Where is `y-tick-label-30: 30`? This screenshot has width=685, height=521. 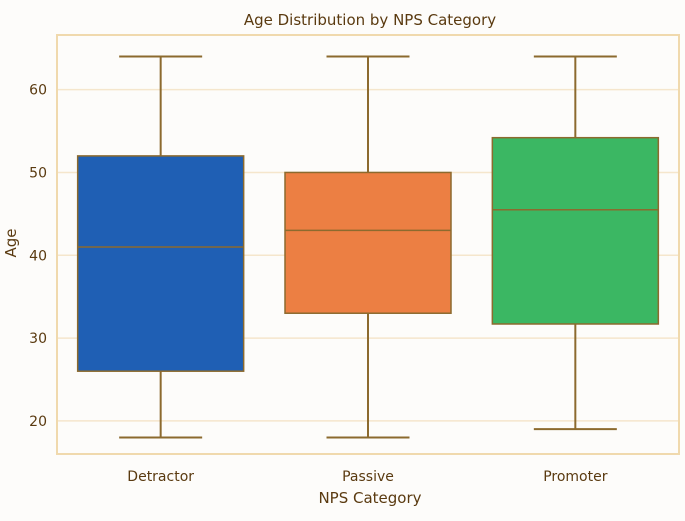
y-tick-label-30: 30 is located at coordinates (38, 339).